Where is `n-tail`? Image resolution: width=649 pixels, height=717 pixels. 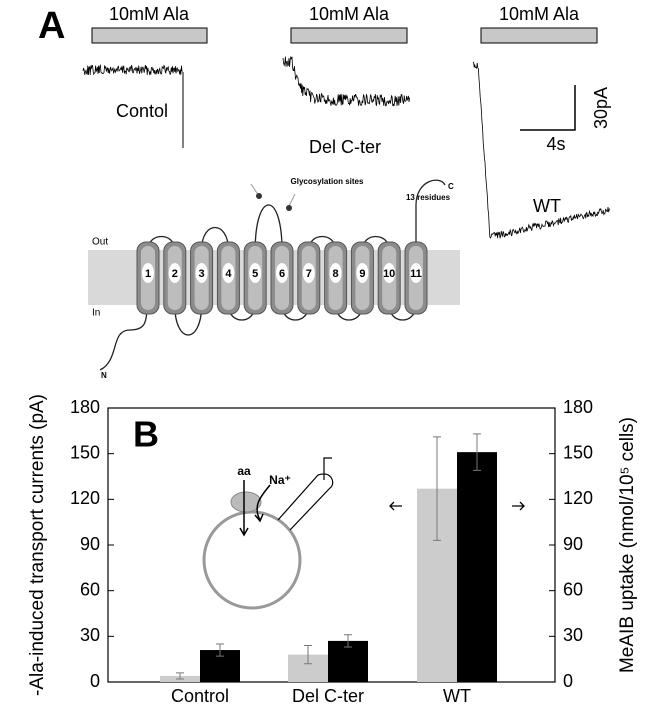
n-tail is located at coordinates (124, 337).